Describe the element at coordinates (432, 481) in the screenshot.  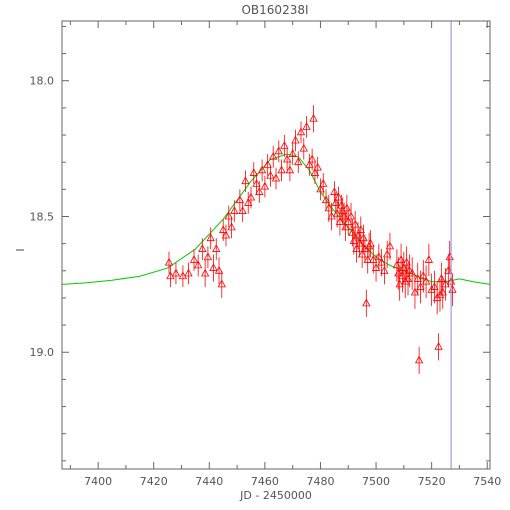
I see `x-tick-label: 7520` at that location.